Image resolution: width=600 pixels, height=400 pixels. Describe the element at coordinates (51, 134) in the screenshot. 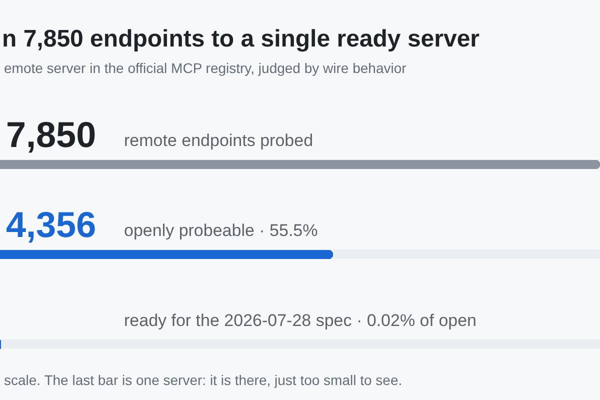

I see `data-label: 7,850` at that location.